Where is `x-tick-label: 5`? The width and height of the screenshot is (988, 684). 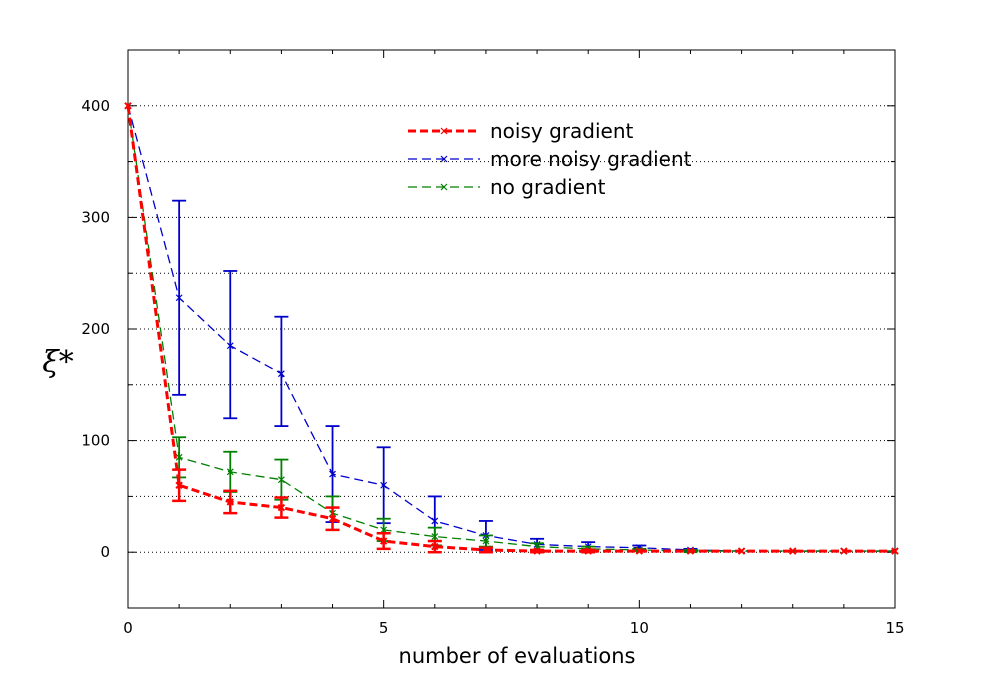
x-tick-label: 5 is located at coordinates (384, 628).